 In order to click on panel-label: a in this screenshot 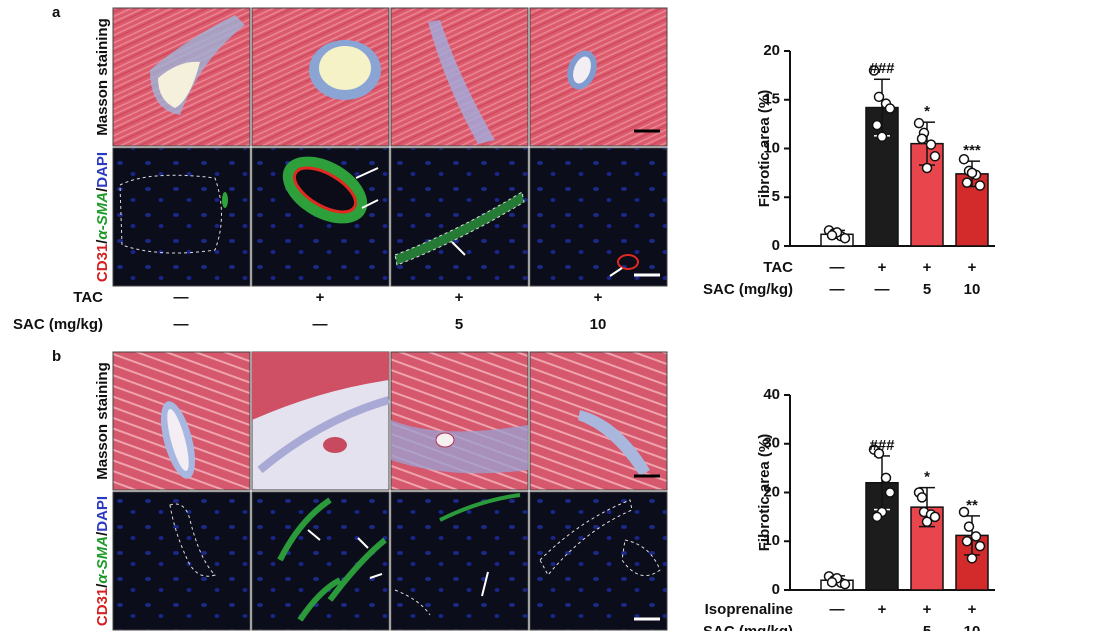, I will do `click(56, 12)`.